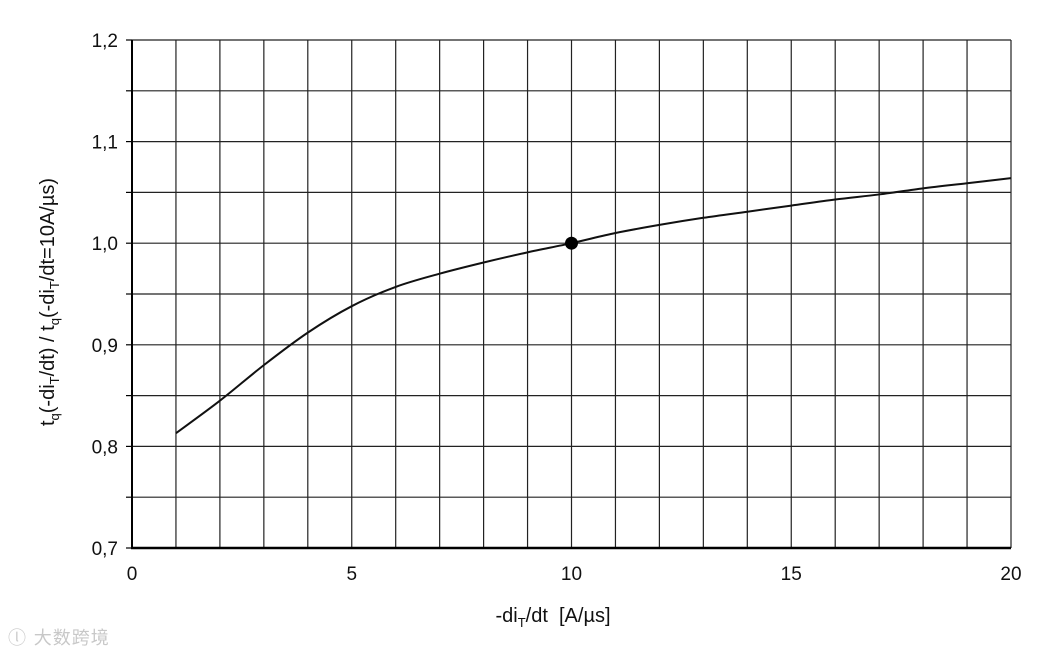 The image size is (1061, 659). I want to click on y-tick-label: 0,9, so click(105, 346).